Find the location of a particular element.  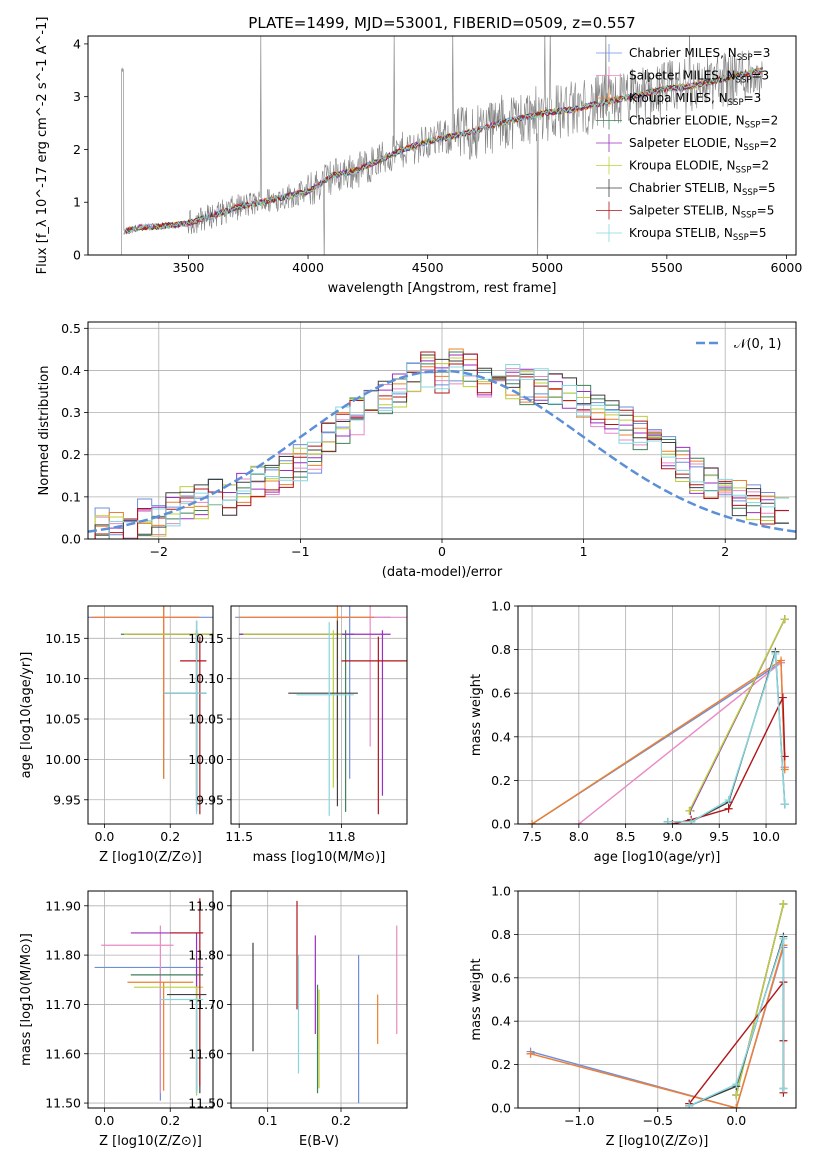

y-tick-label: 3 is located at coordinates (77, 96).